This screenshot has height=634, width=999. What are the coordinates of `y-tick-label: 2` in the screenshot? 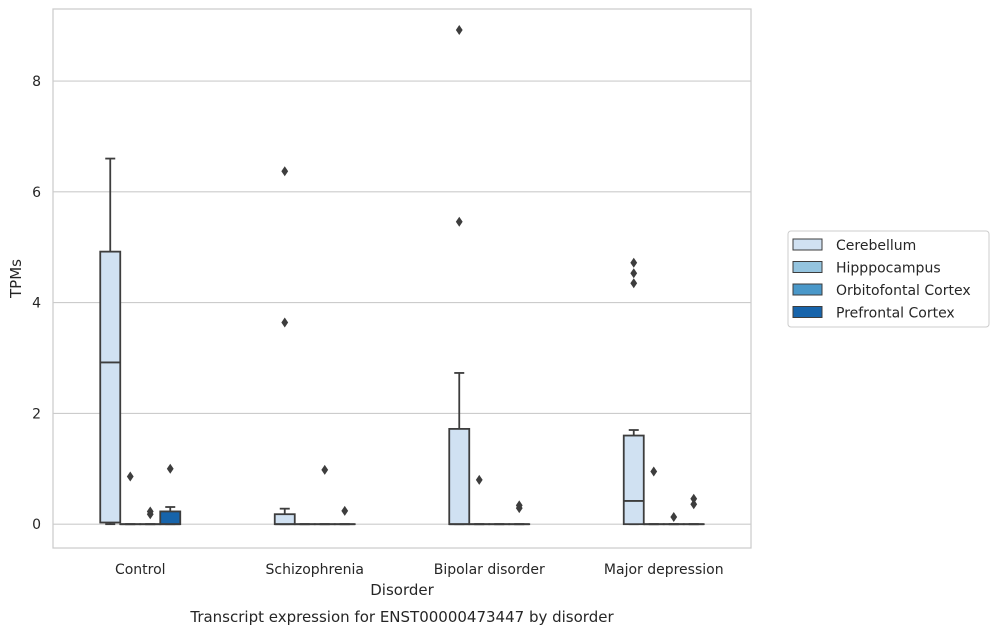 It's located at (36, 414).